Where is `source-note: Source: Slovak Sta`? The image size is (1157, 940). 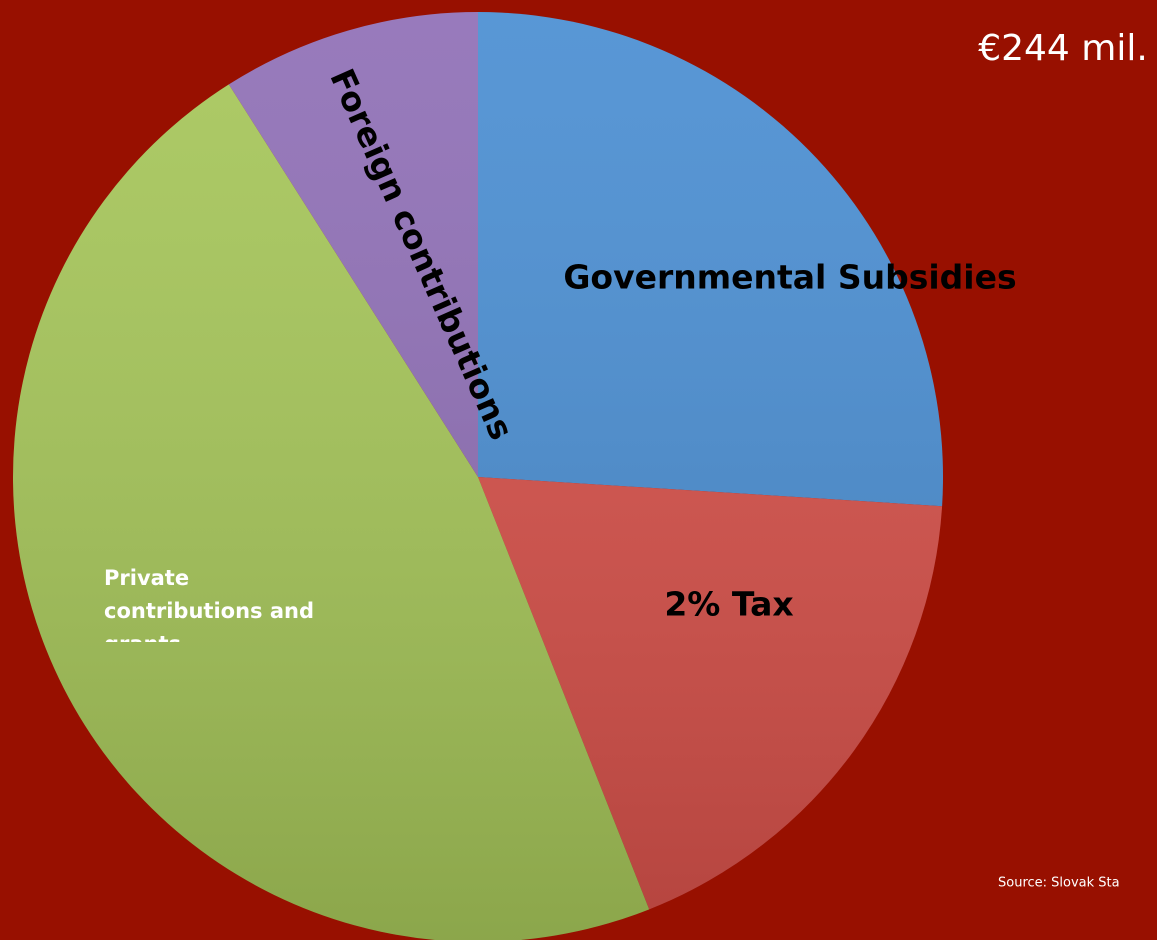 source-note: Source: Slovak Sta is located at coordinates (1059, 883).